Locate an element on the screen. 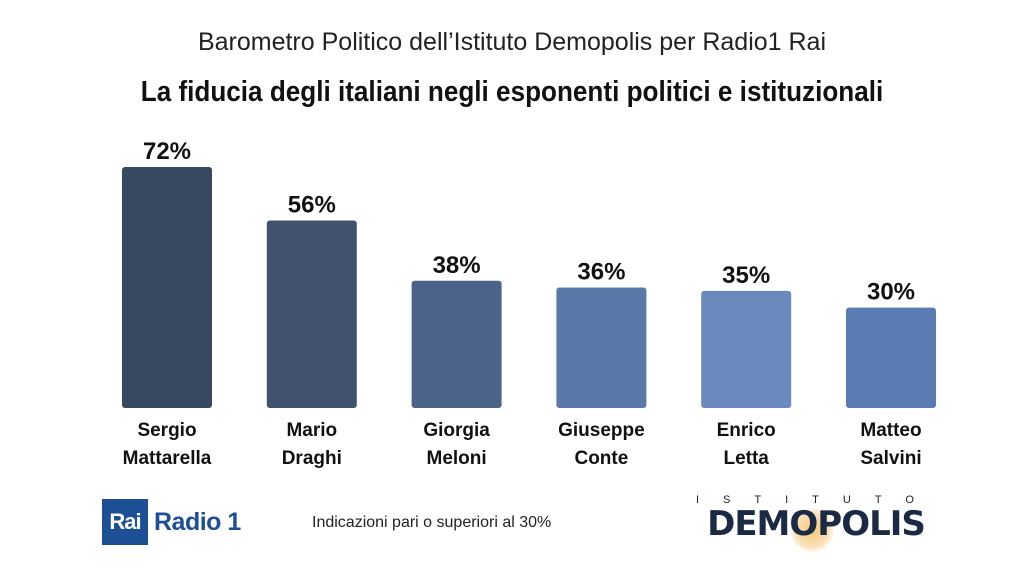 The image size is (1024, 576). rai-logo-box: Rai is located at coordinates (125, 522).